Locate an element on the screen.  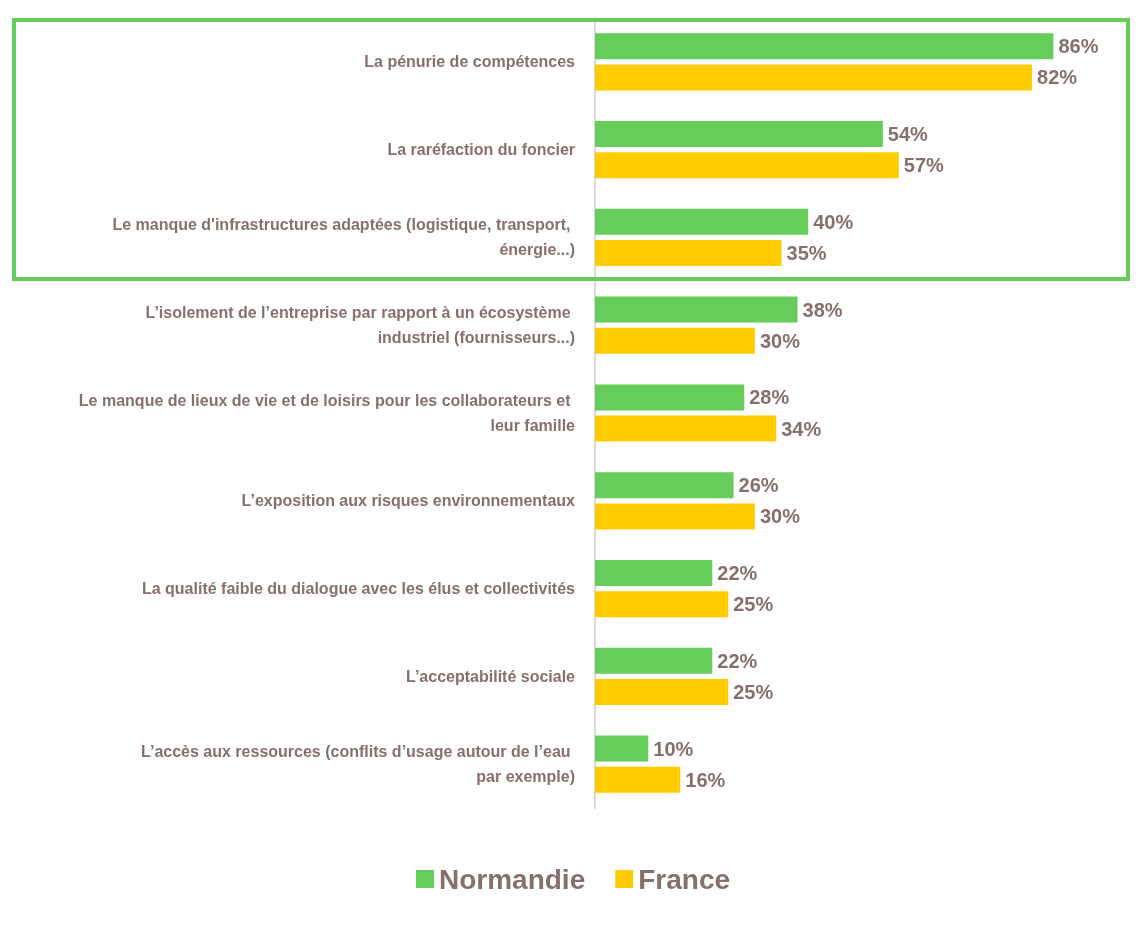
data-label: 28% is located at coordinates (769, 397).